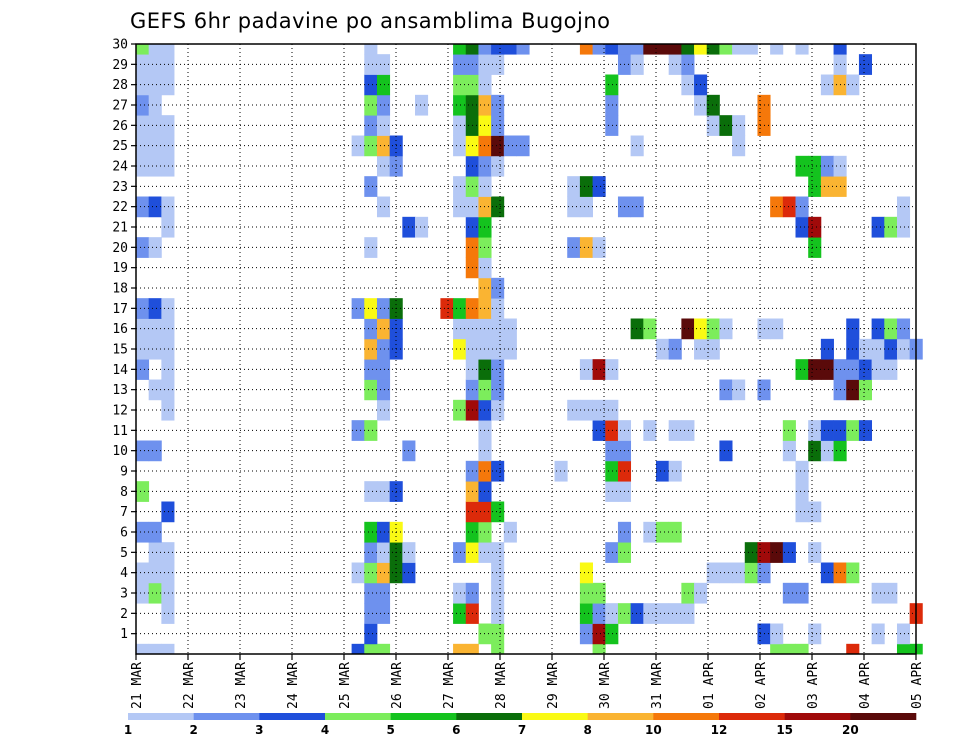  What do you see at coordinates (137, 685) in the screenshot?
I see `x-tick-label: 21 MAR` at bounding box center [137, 685].